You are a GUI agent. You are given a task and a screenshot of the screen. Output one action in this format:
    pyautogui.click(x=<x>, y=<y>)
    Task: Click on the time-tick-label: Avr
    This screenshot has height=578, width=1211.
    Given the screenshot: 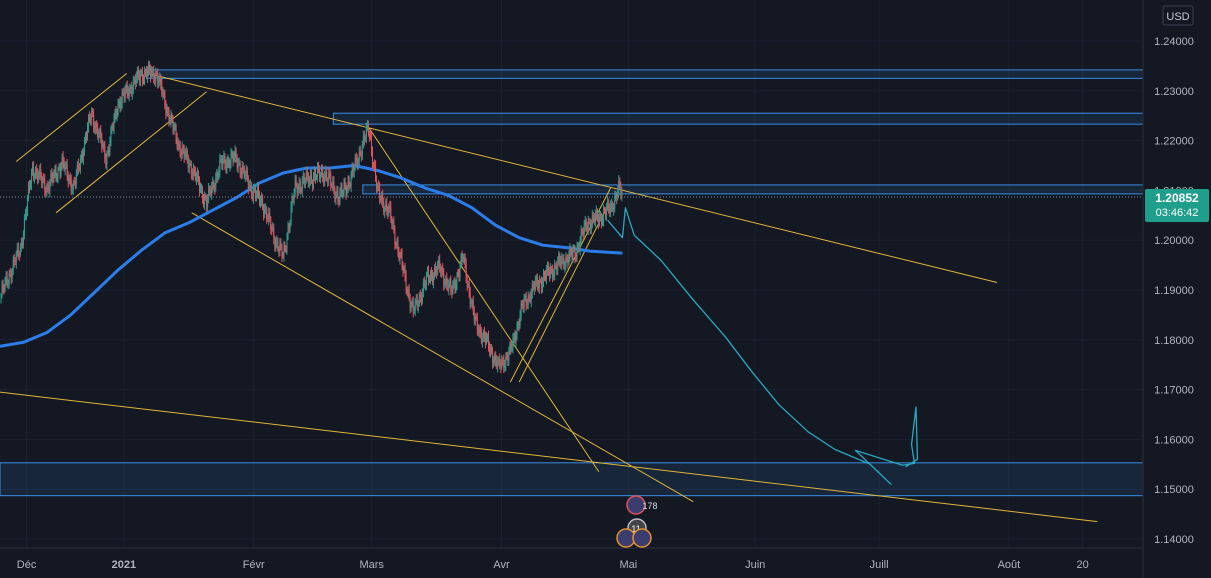 What is the action you would take?
    pyautogui.click(x=501, y=565)
    